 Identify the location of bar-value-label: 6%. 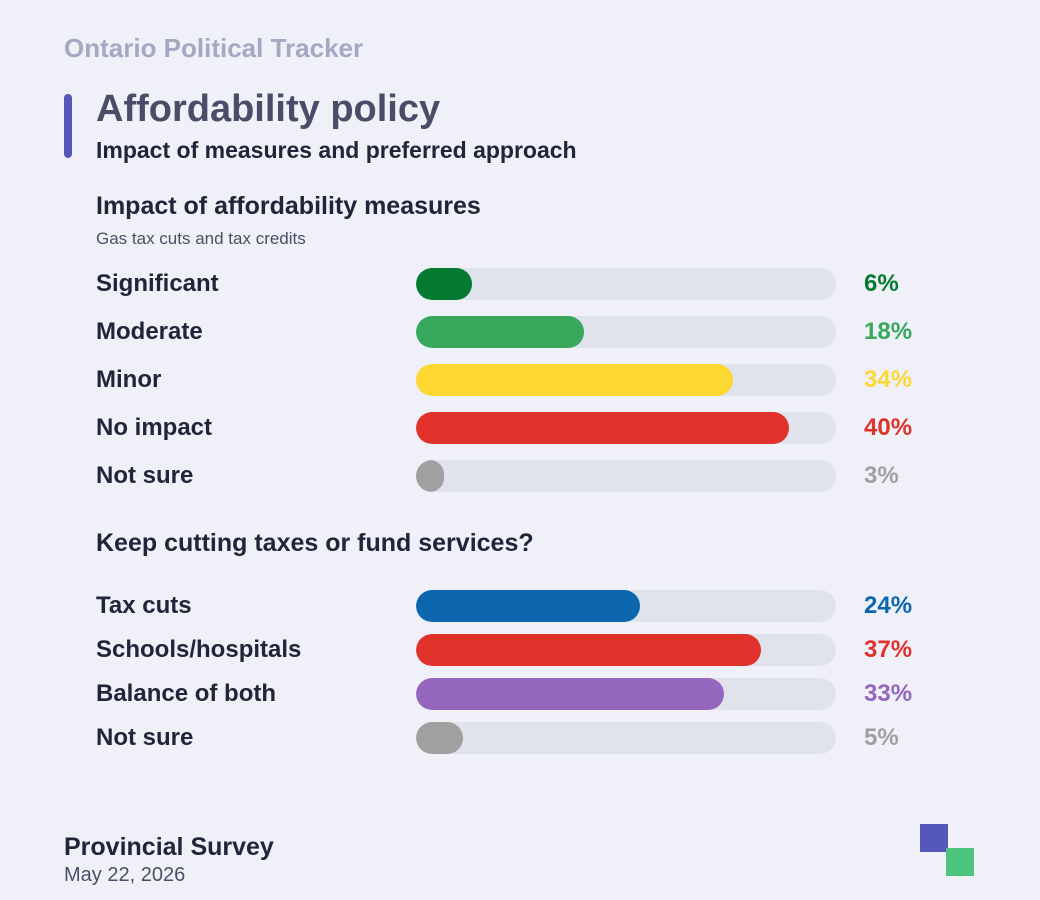
(881, 283).